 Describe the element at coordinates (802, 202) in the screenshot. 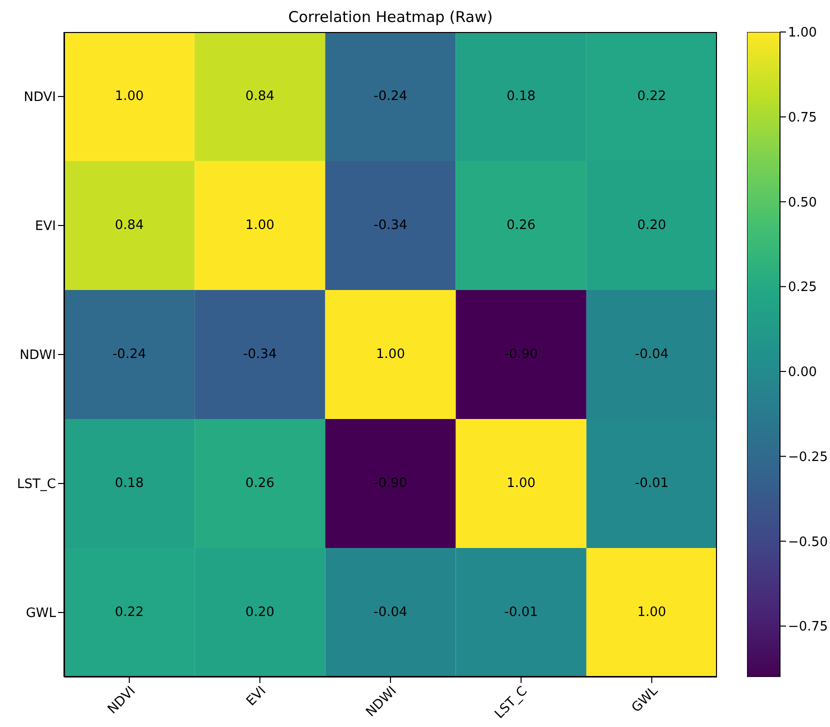

I see `color-bar-label: 0.50` at that location.